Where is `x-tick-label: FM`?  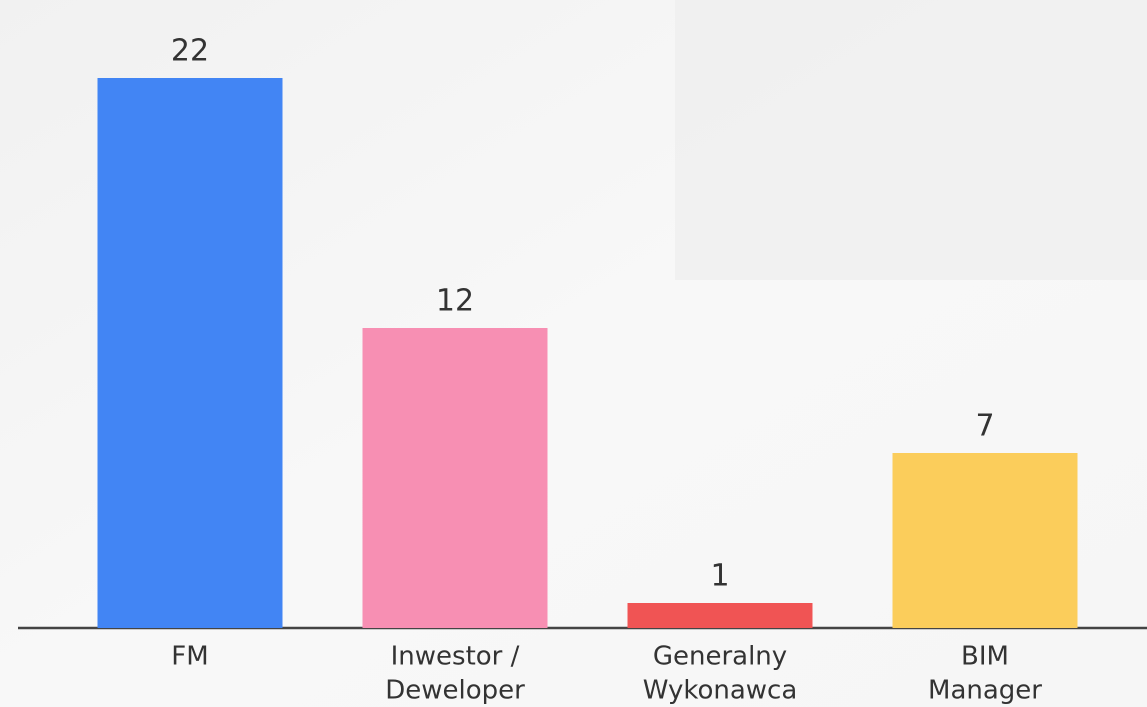 x-tick-label: FM is located at coordinates (189, 657).